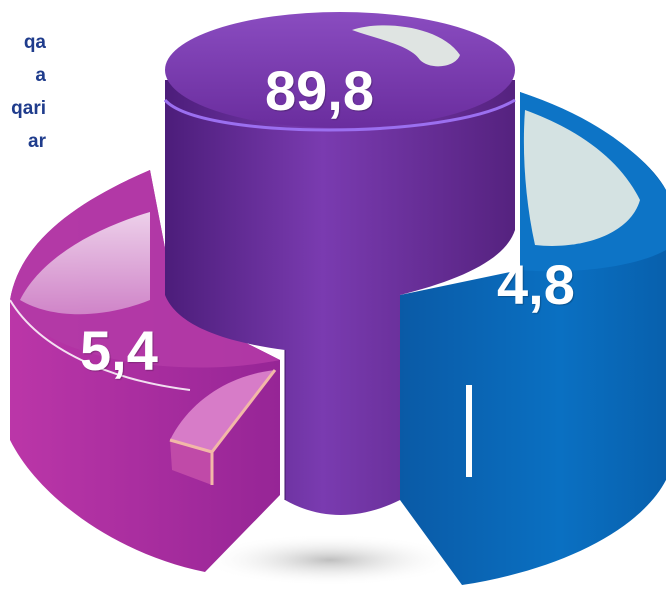  I want to click on value-label-purple: 89,8, so click(319, 90).